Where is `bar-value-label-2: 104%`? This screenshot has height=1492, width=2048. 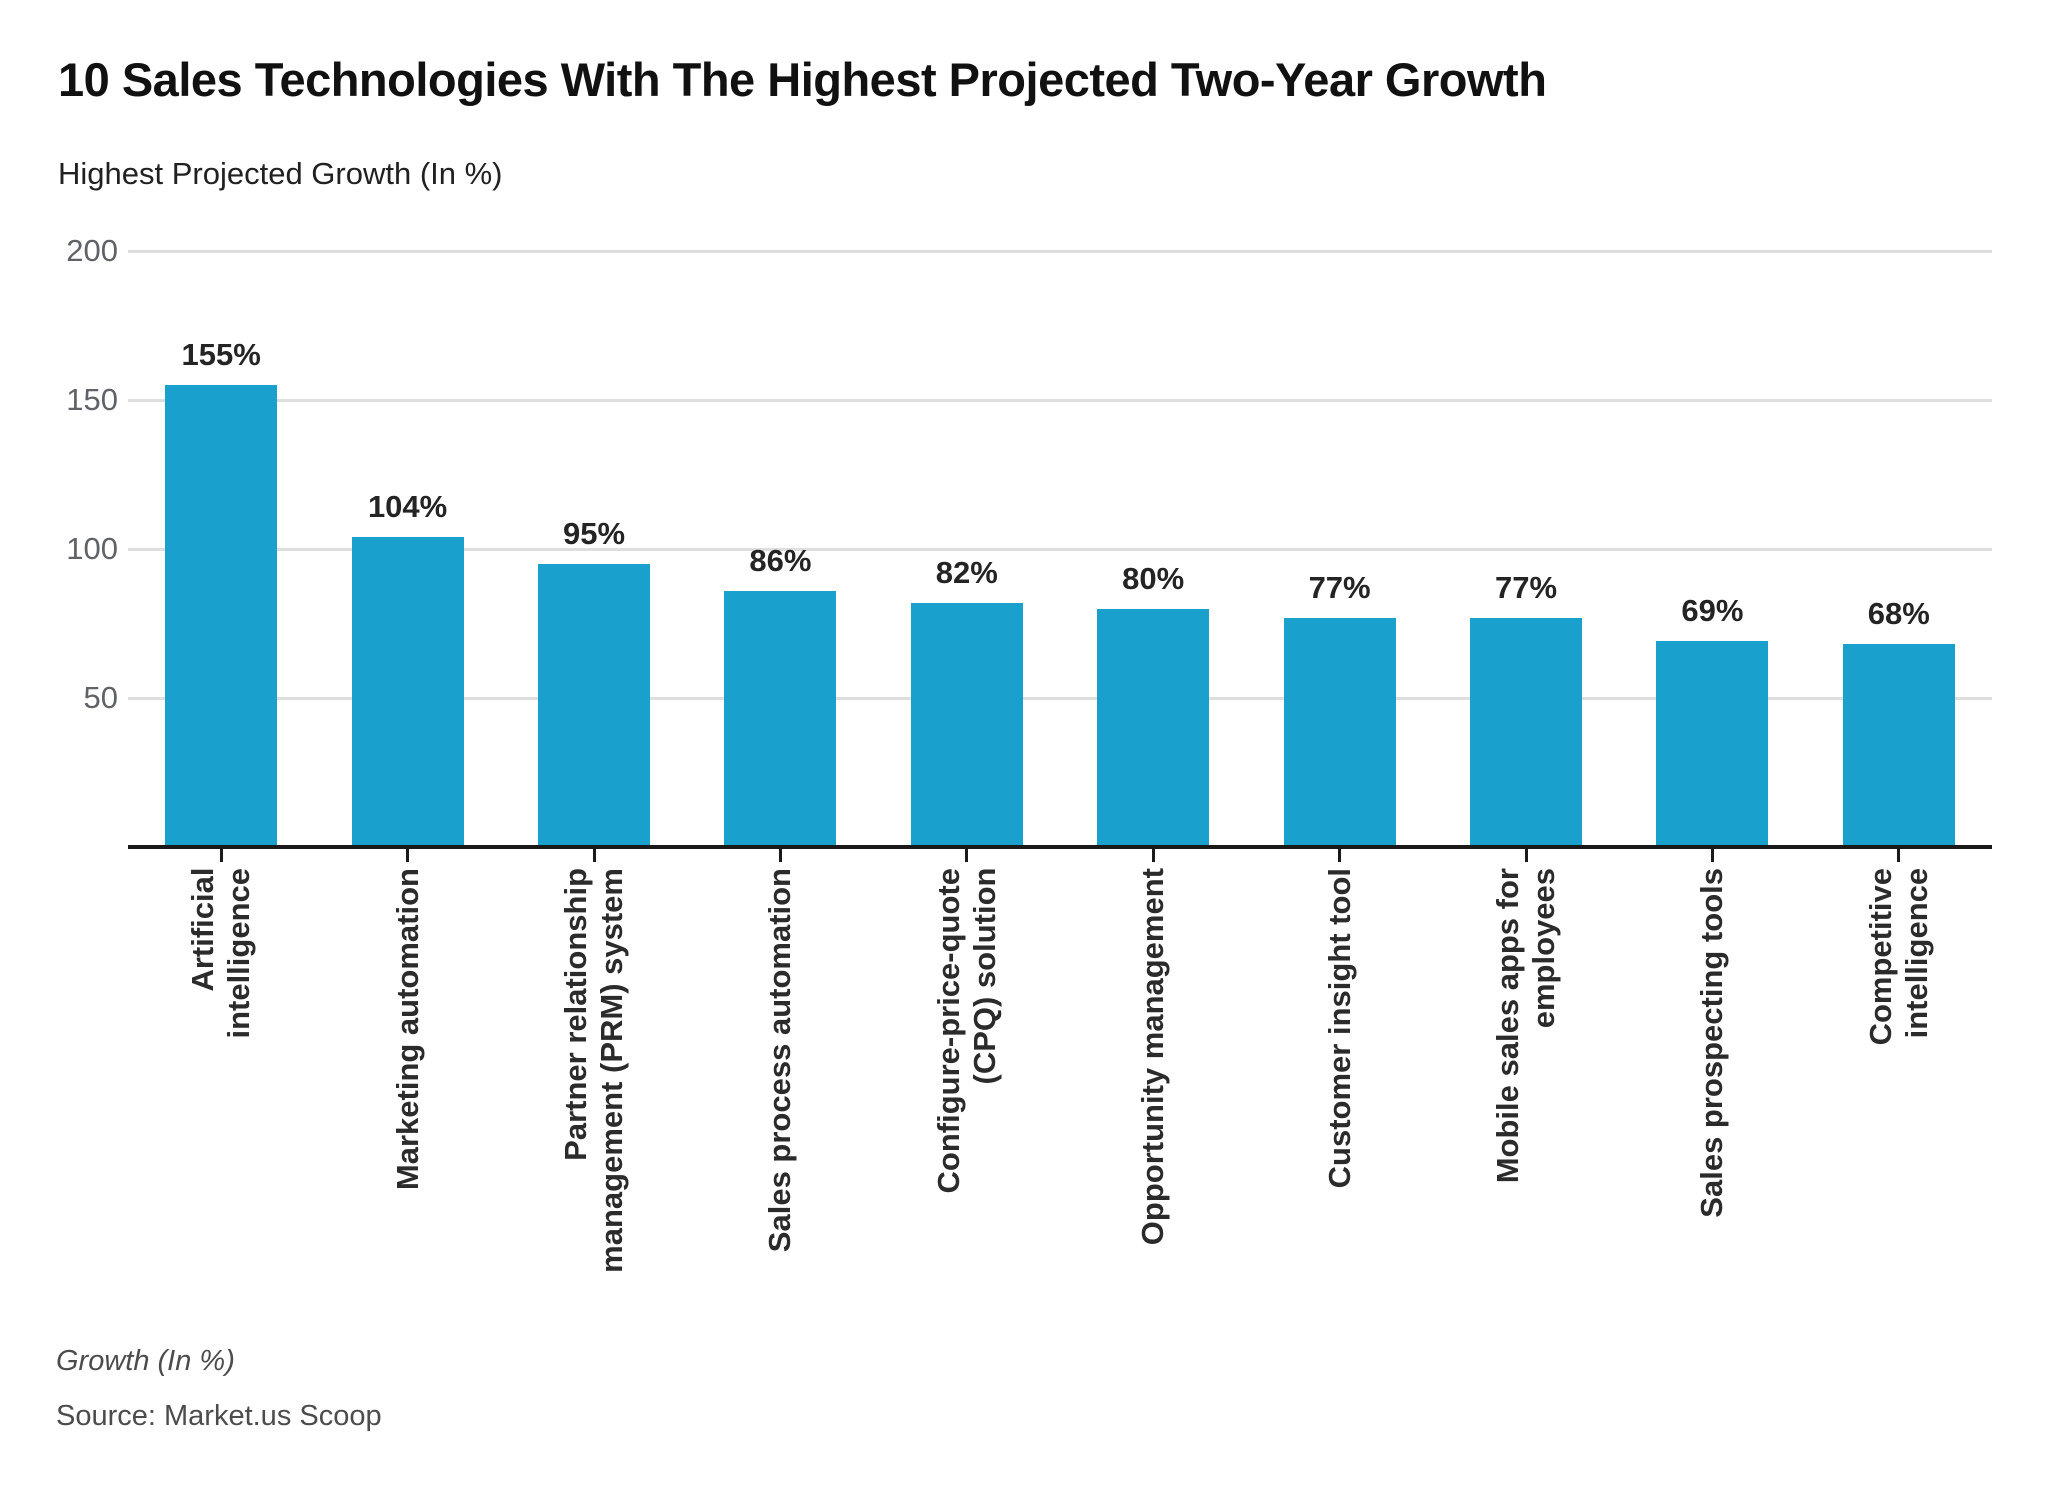 bar-value-label-2: 104% is located at coordinates (407, 507).